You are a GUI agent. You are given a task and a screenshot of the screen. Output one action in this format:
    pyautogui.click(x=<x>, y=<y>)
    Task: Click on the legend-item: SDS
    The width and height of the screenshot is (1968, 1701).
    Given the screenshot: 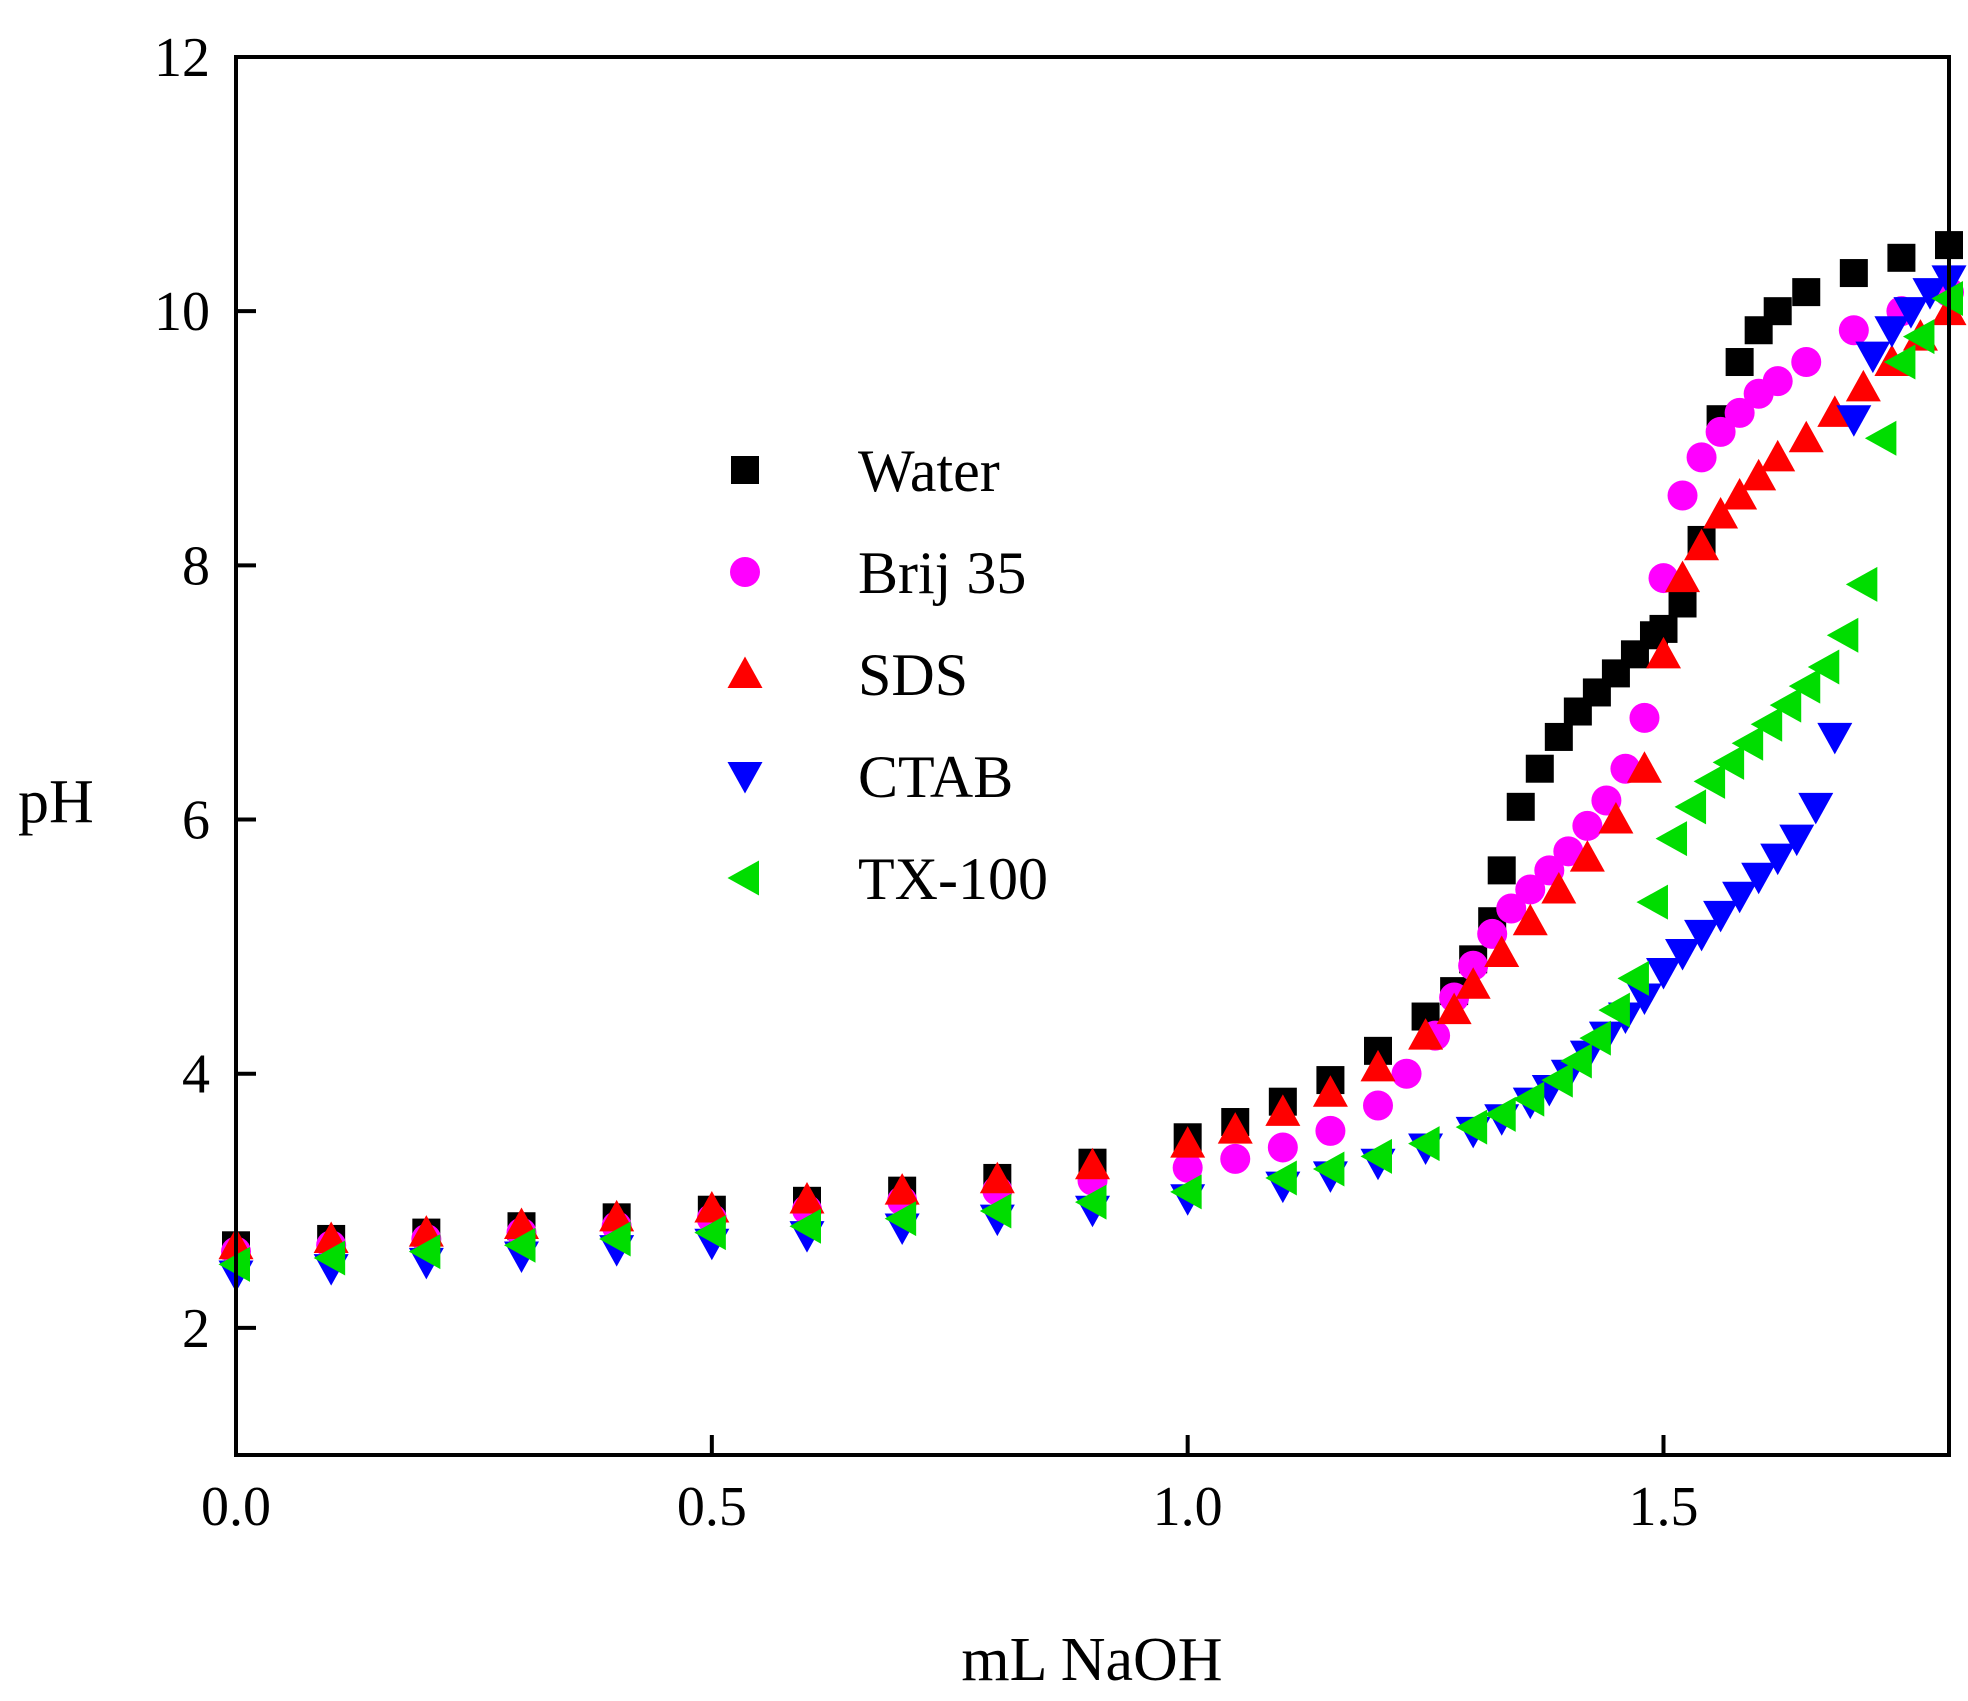 What is the action you would take?
    pyautogui.click(x=847, y=675)
    